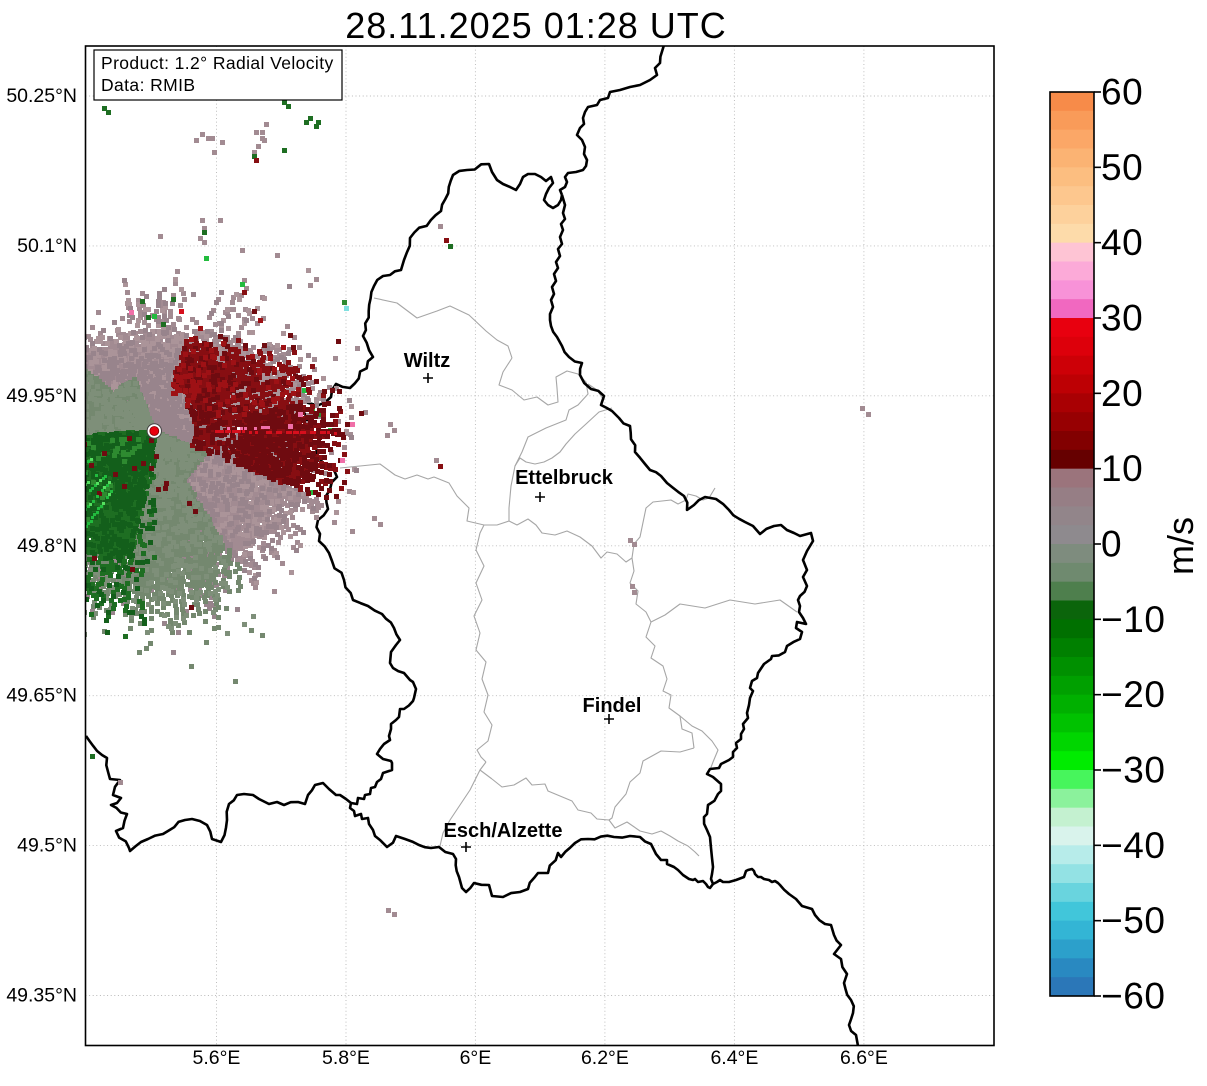 This screenshot has width=1207, height=1086. Describe the element at coordinates (612, 706) in the screenshot. I see `svg-text: Findel` at that location.